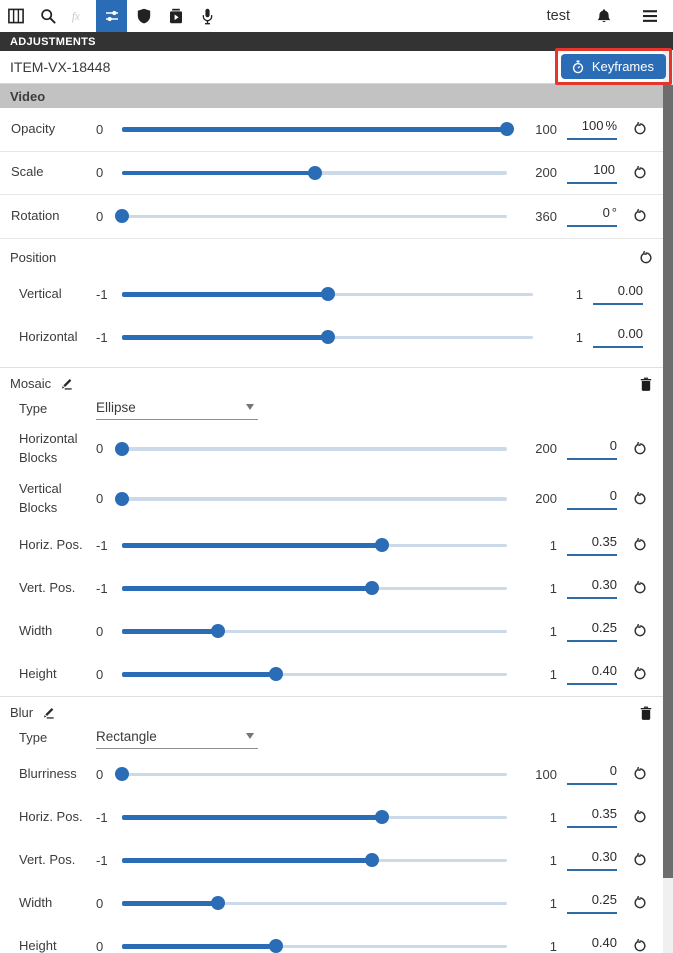 The height and width of the screenshot is (953, 673). I want to click on blur-hpos-slider, so click(314, 817).